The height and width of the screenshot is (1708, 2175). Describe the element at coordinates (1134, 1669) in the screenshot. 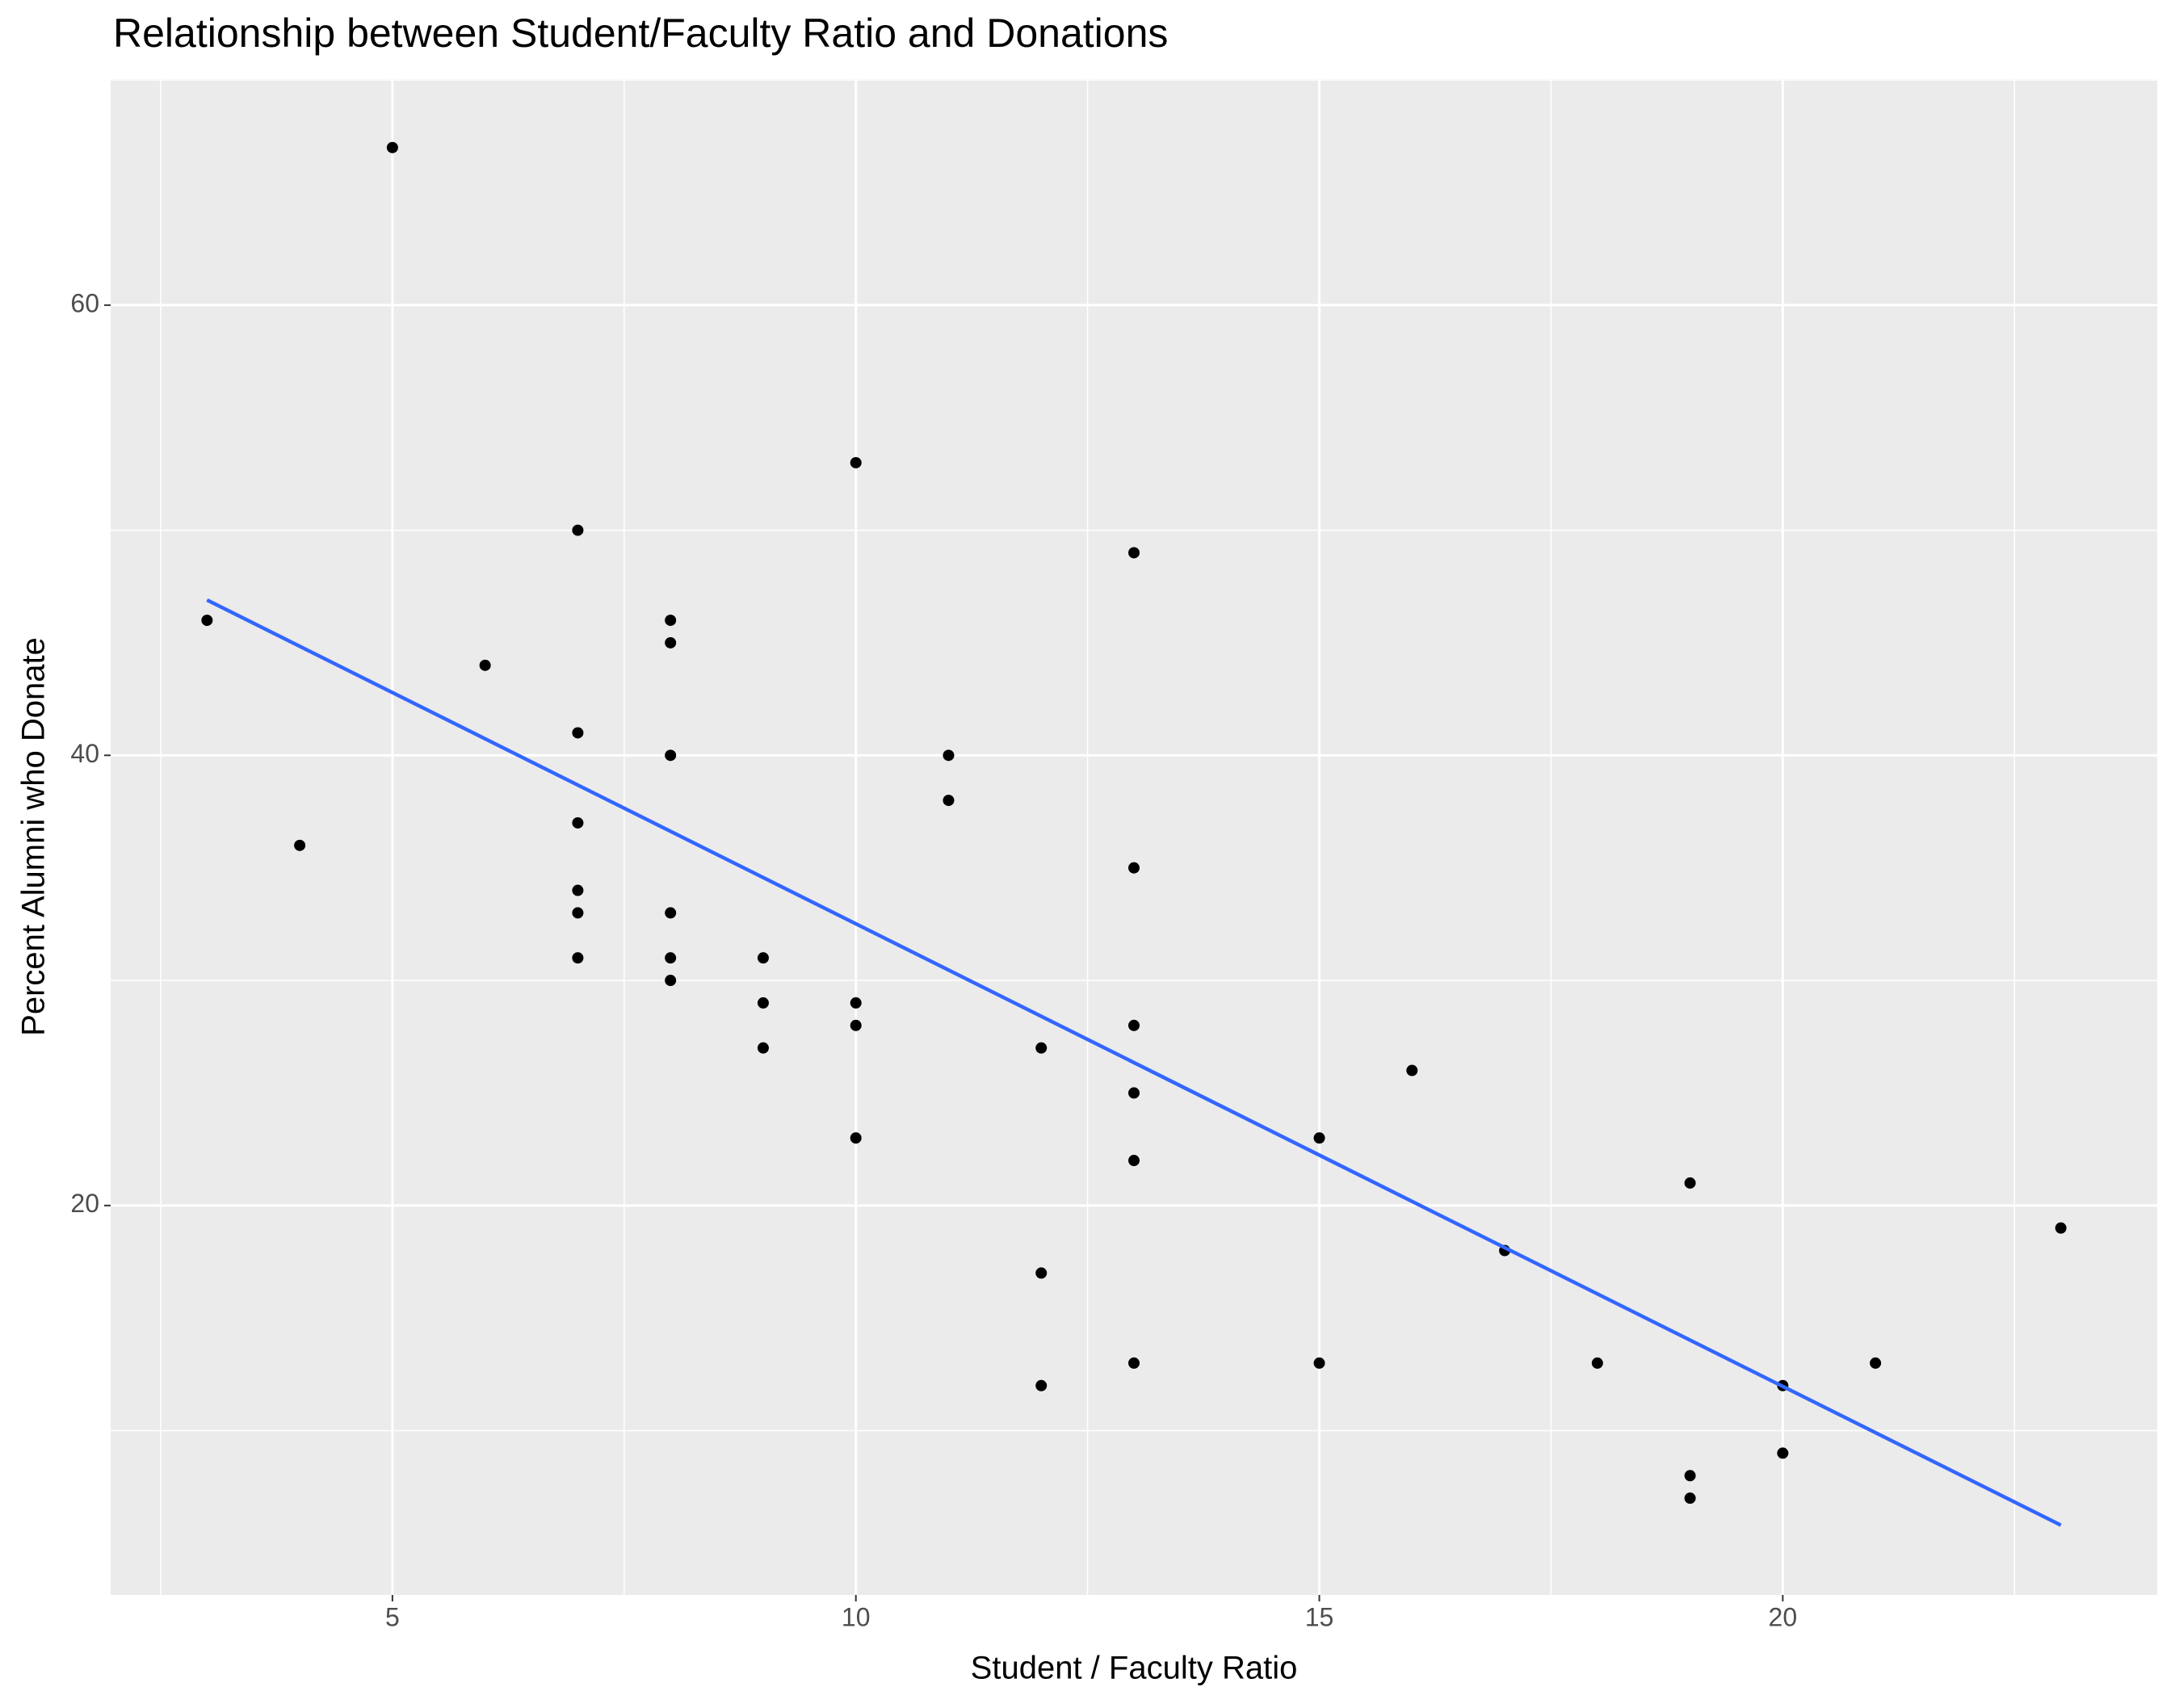

I see `x-axis-title: Student / Faculty Ratio` at that location.